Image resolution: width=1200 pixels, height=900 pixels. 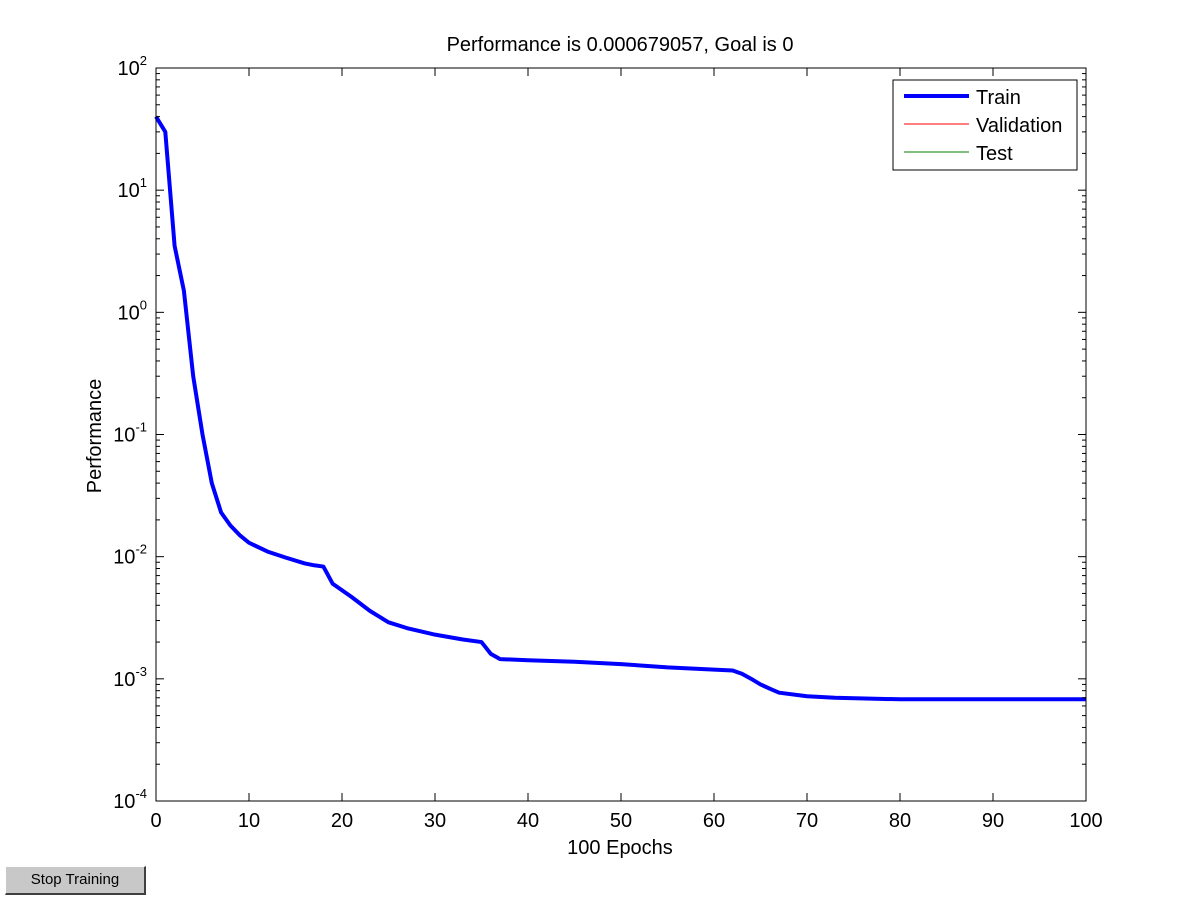 I want to click on y-tick-label: 10⁻², so click(x=130, y=555).